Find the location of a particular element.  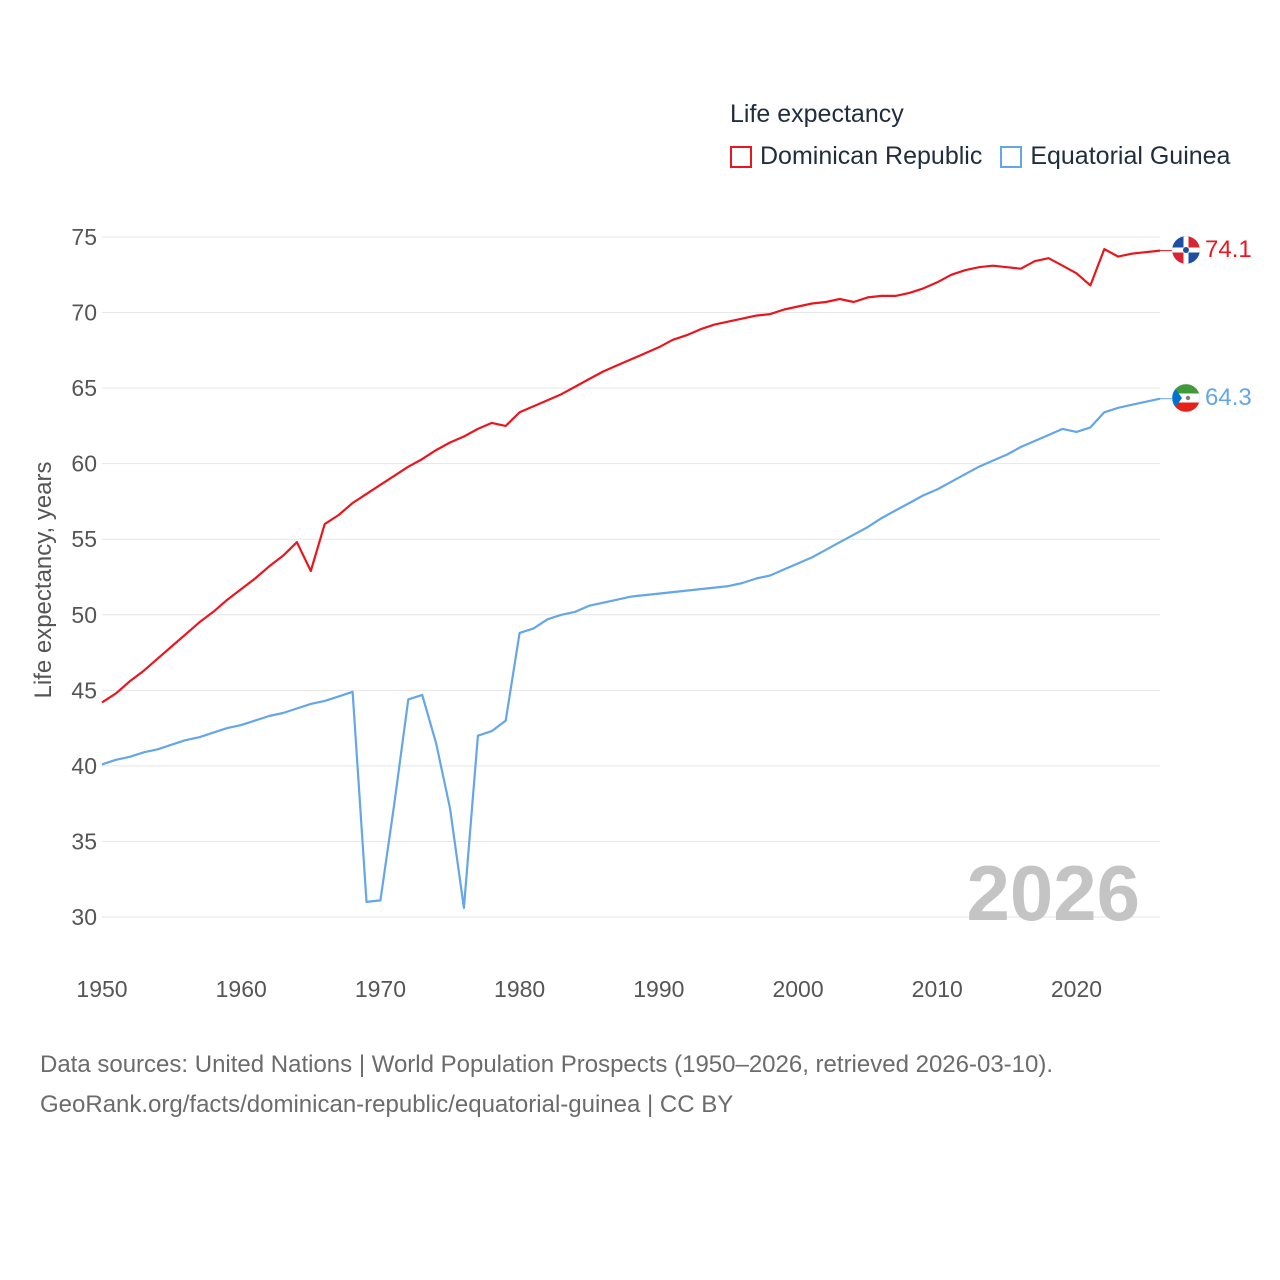

y-tick-label: 55 is located at coordinates (84, 539).